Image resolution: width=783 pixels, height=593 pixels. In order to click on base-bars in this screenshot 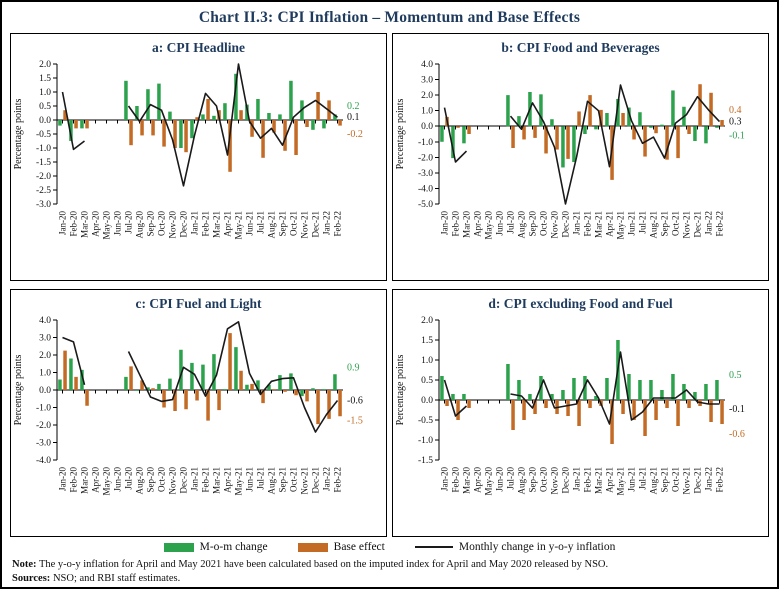, I will do `click(584, 422)`.